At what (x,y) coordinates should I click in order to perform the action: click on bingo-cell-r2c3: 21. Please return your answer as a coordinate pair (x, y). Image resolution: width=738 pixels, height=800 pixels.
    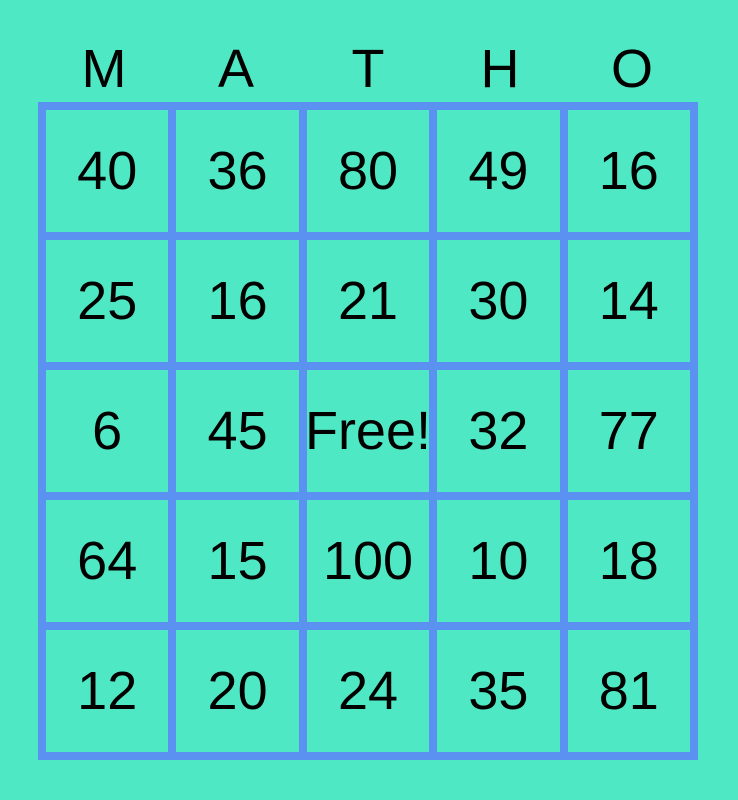
    Looking at the image, I should click on (368, 301).